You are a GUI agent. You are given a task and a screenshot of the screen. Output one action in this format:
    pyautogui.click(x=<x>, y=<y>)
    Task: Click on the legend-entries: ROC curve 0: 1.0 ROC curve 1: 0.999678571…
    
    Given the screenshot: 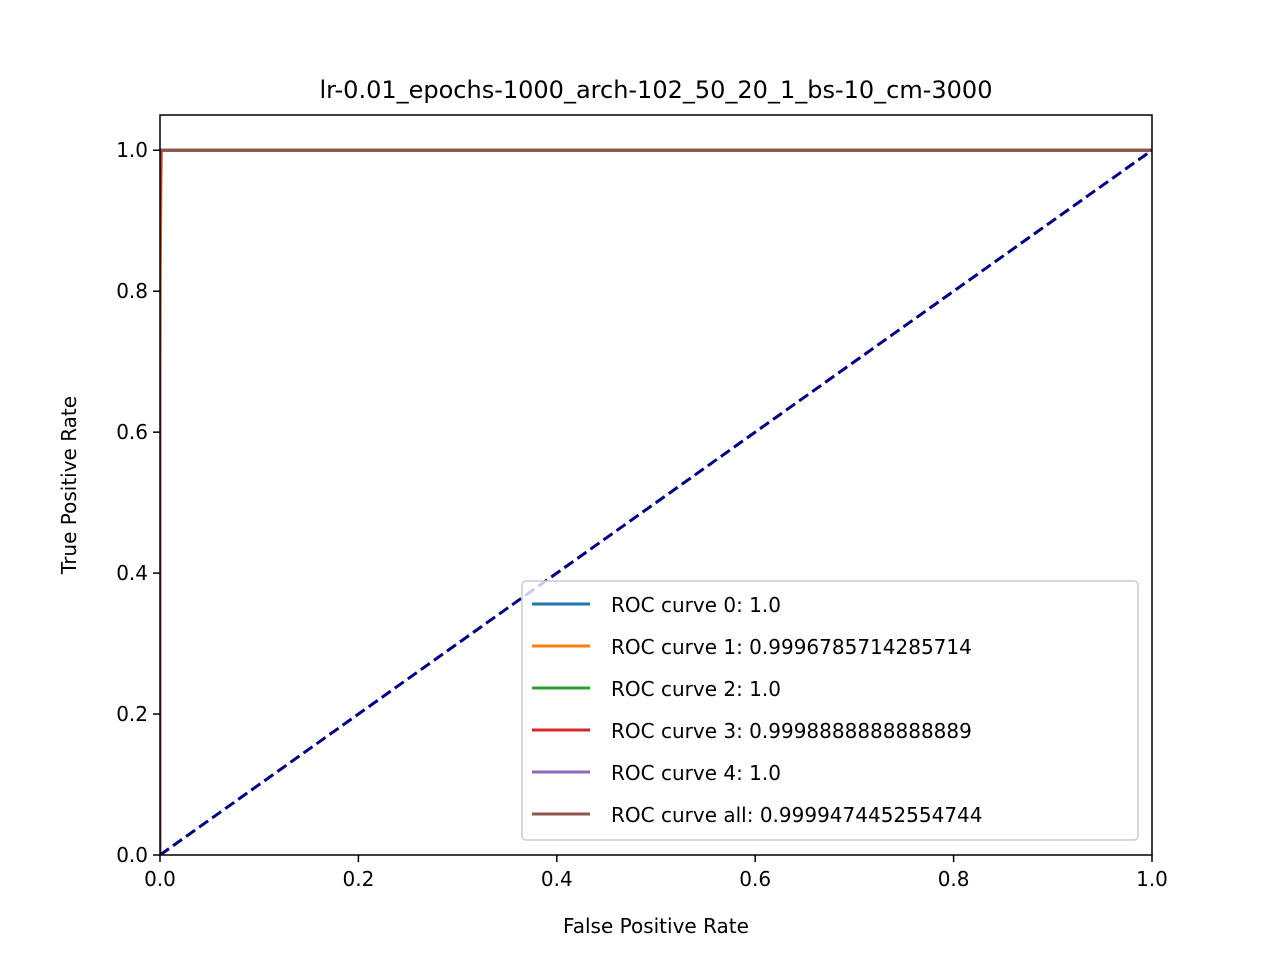 What is the action you would take?
    pyautogui.click(x=757, y=710)
    